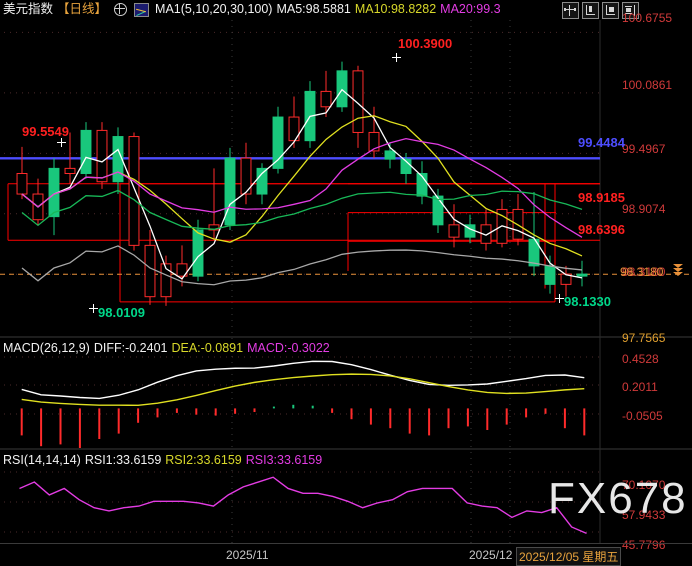 The width and height of the screenshot is (692, 566). Describe the element at coordinates (214, 9) in the screenshot. I see `ma-params-label: MA1(5,10,20,30,100)` at that location.